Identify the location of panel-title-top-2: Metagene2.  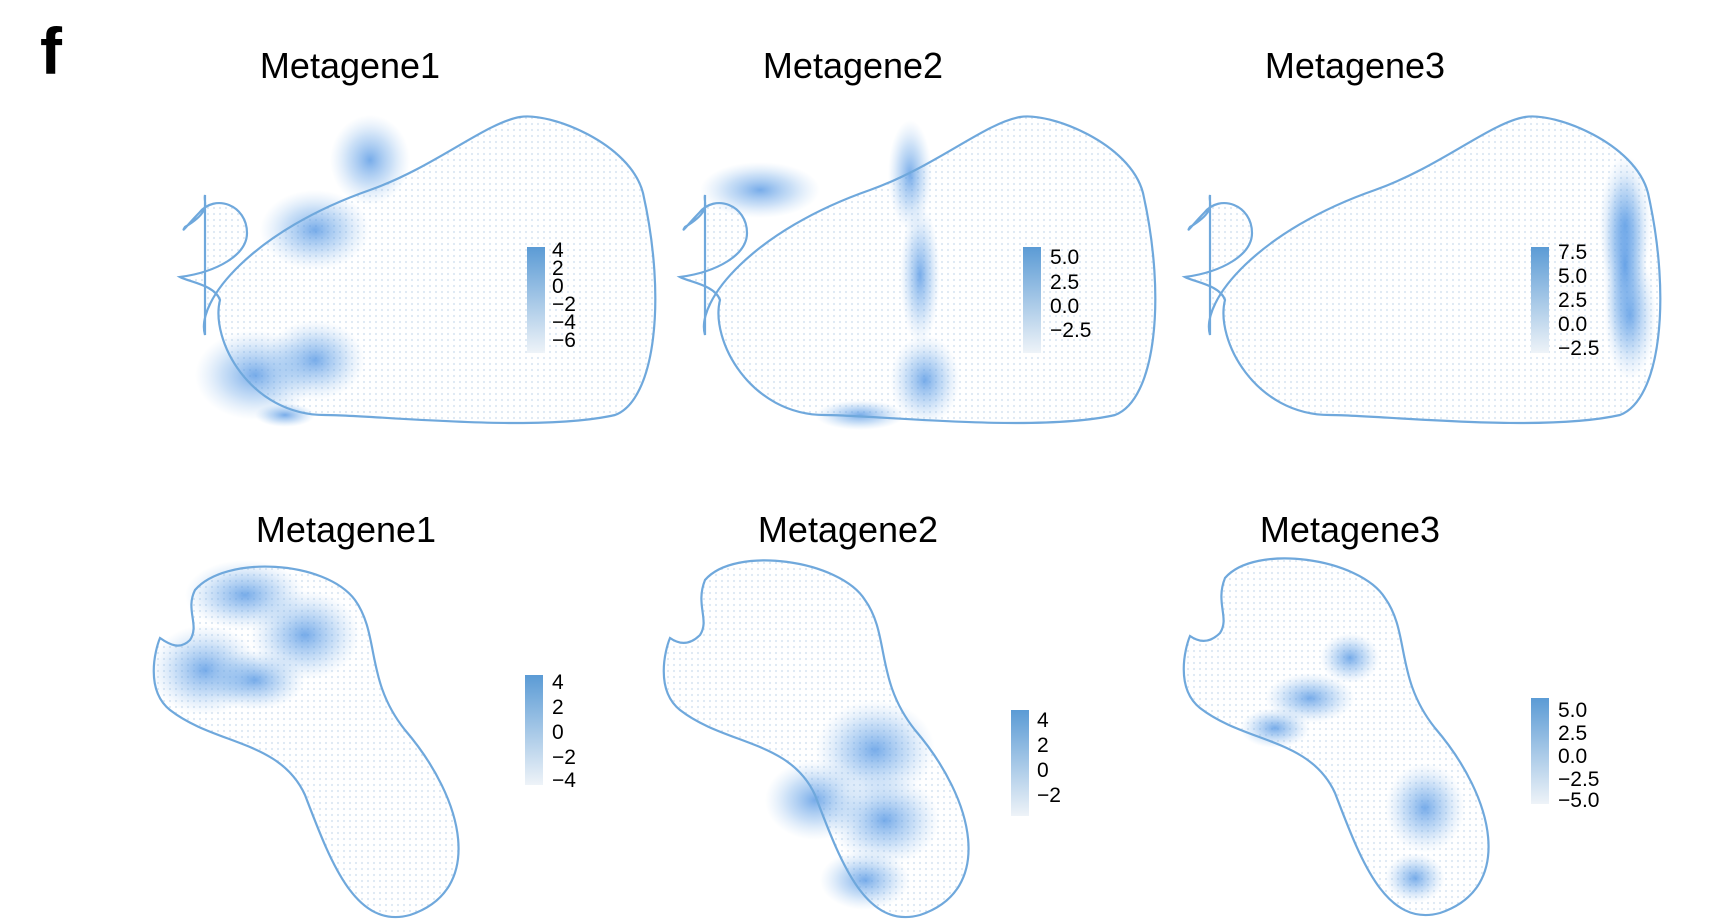
(853, 65).